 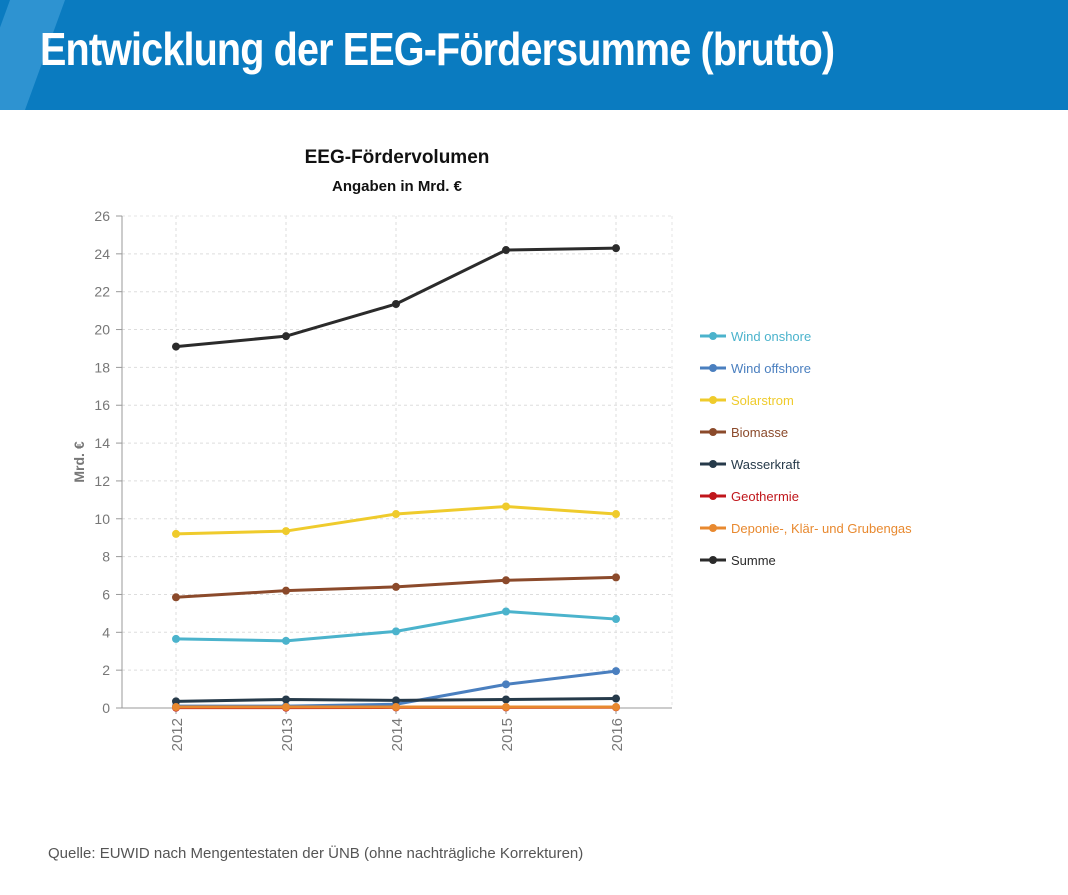 What do you see at coordinates (765, 464) in the screenshot?
I see `legend-item-label: Wasserkraft` at bounding box center [765, 464].